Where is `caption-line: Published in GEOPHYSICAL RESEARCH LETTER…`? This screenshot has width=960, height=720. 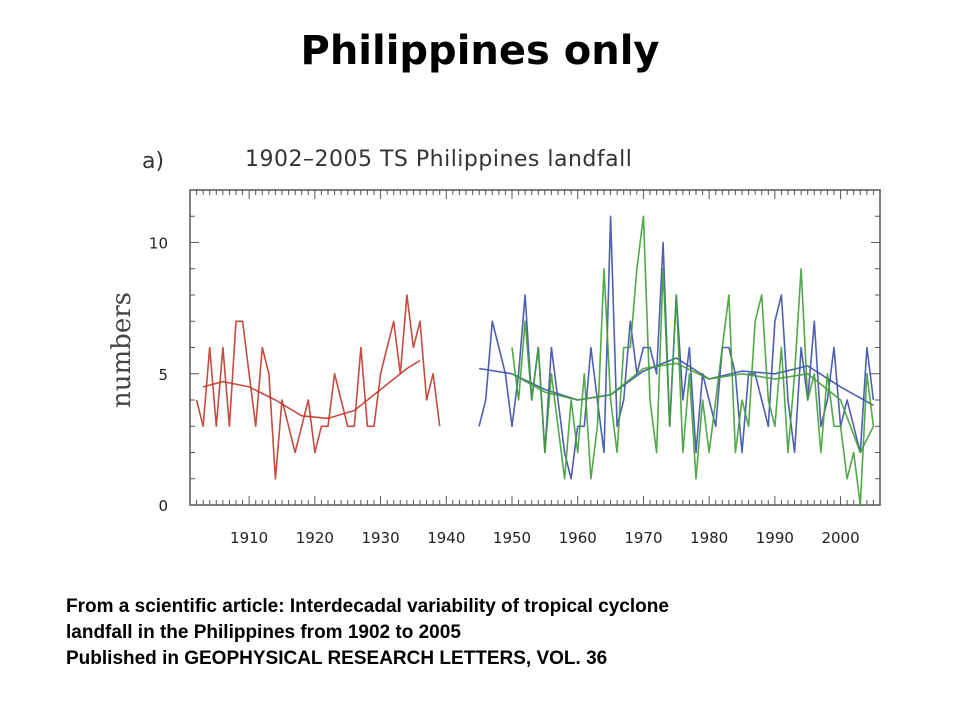 caption-line: Published in GEOPHYSICAL RESEARCH LETTER… is located at coordinates (337, 658).